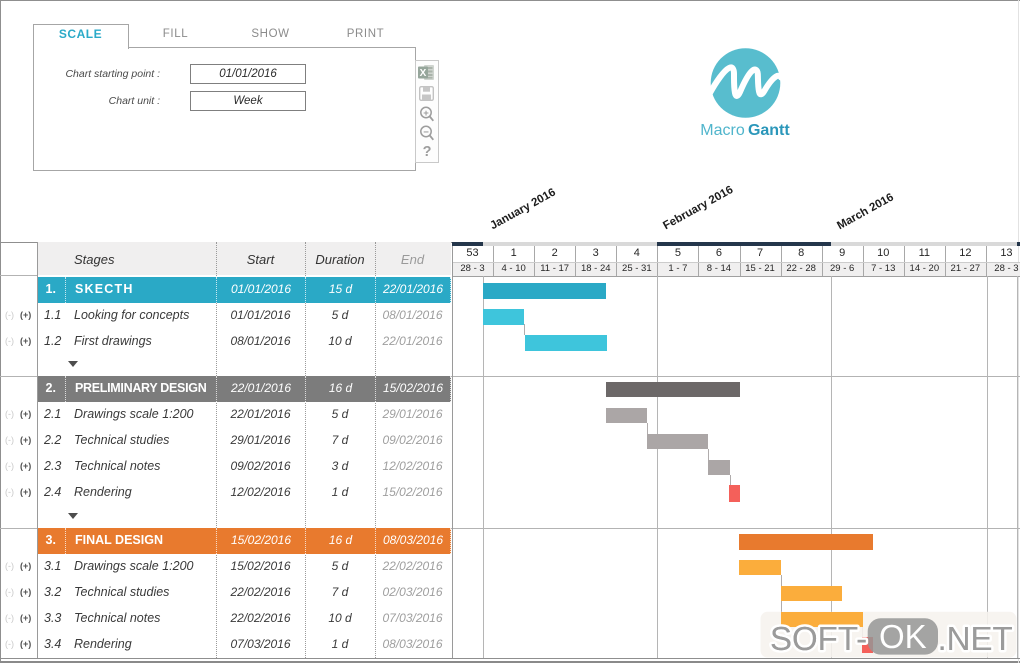  Describe the element at coordinates (975, 638) in the screenshot. I see `svg-text: .NET` at that location.